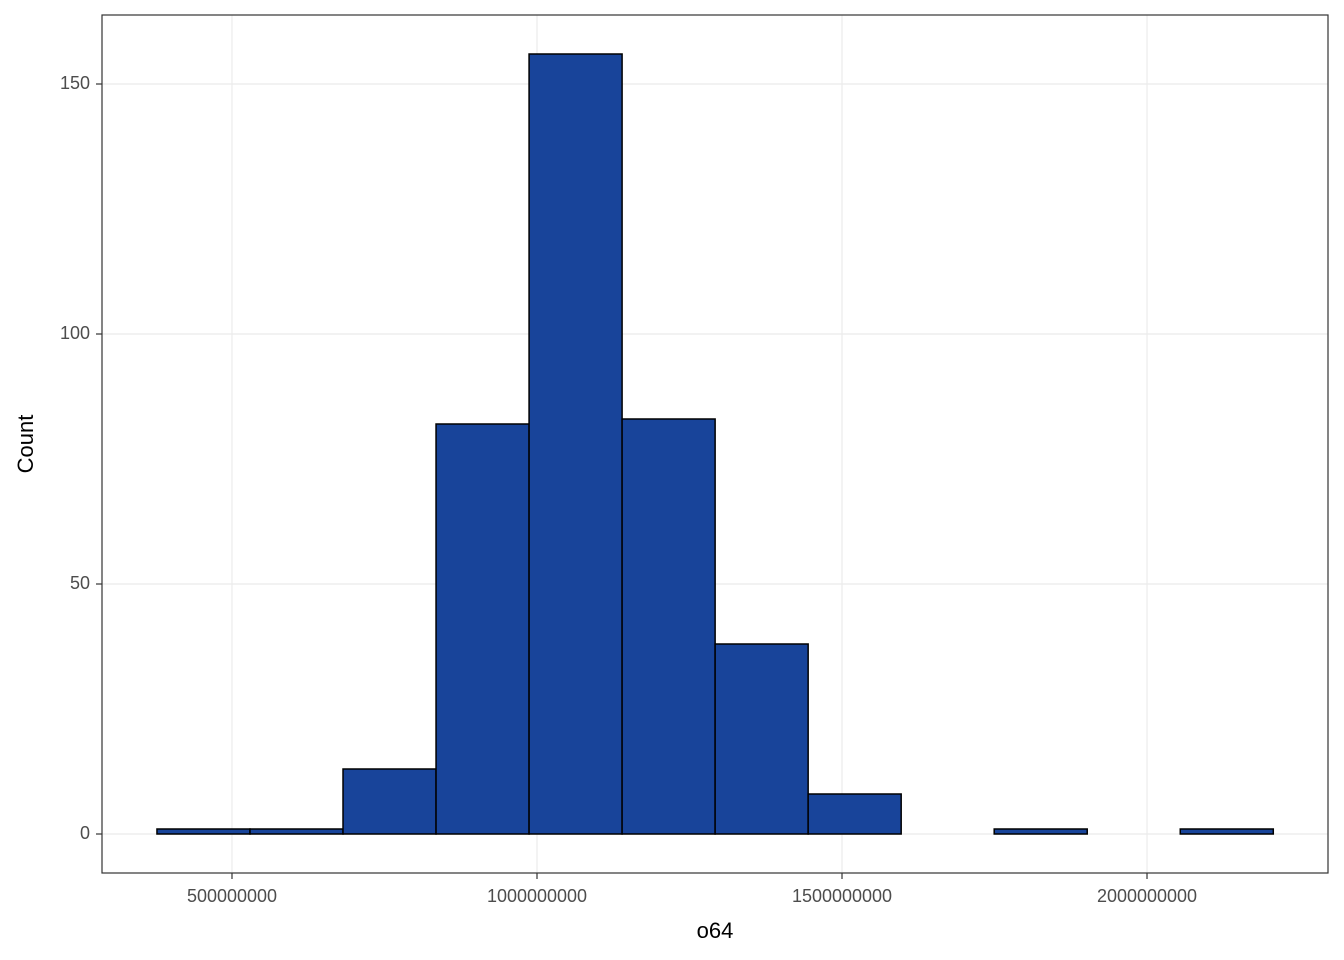  I want to click on x-tick-label: 1000000000, so click(537, 896).